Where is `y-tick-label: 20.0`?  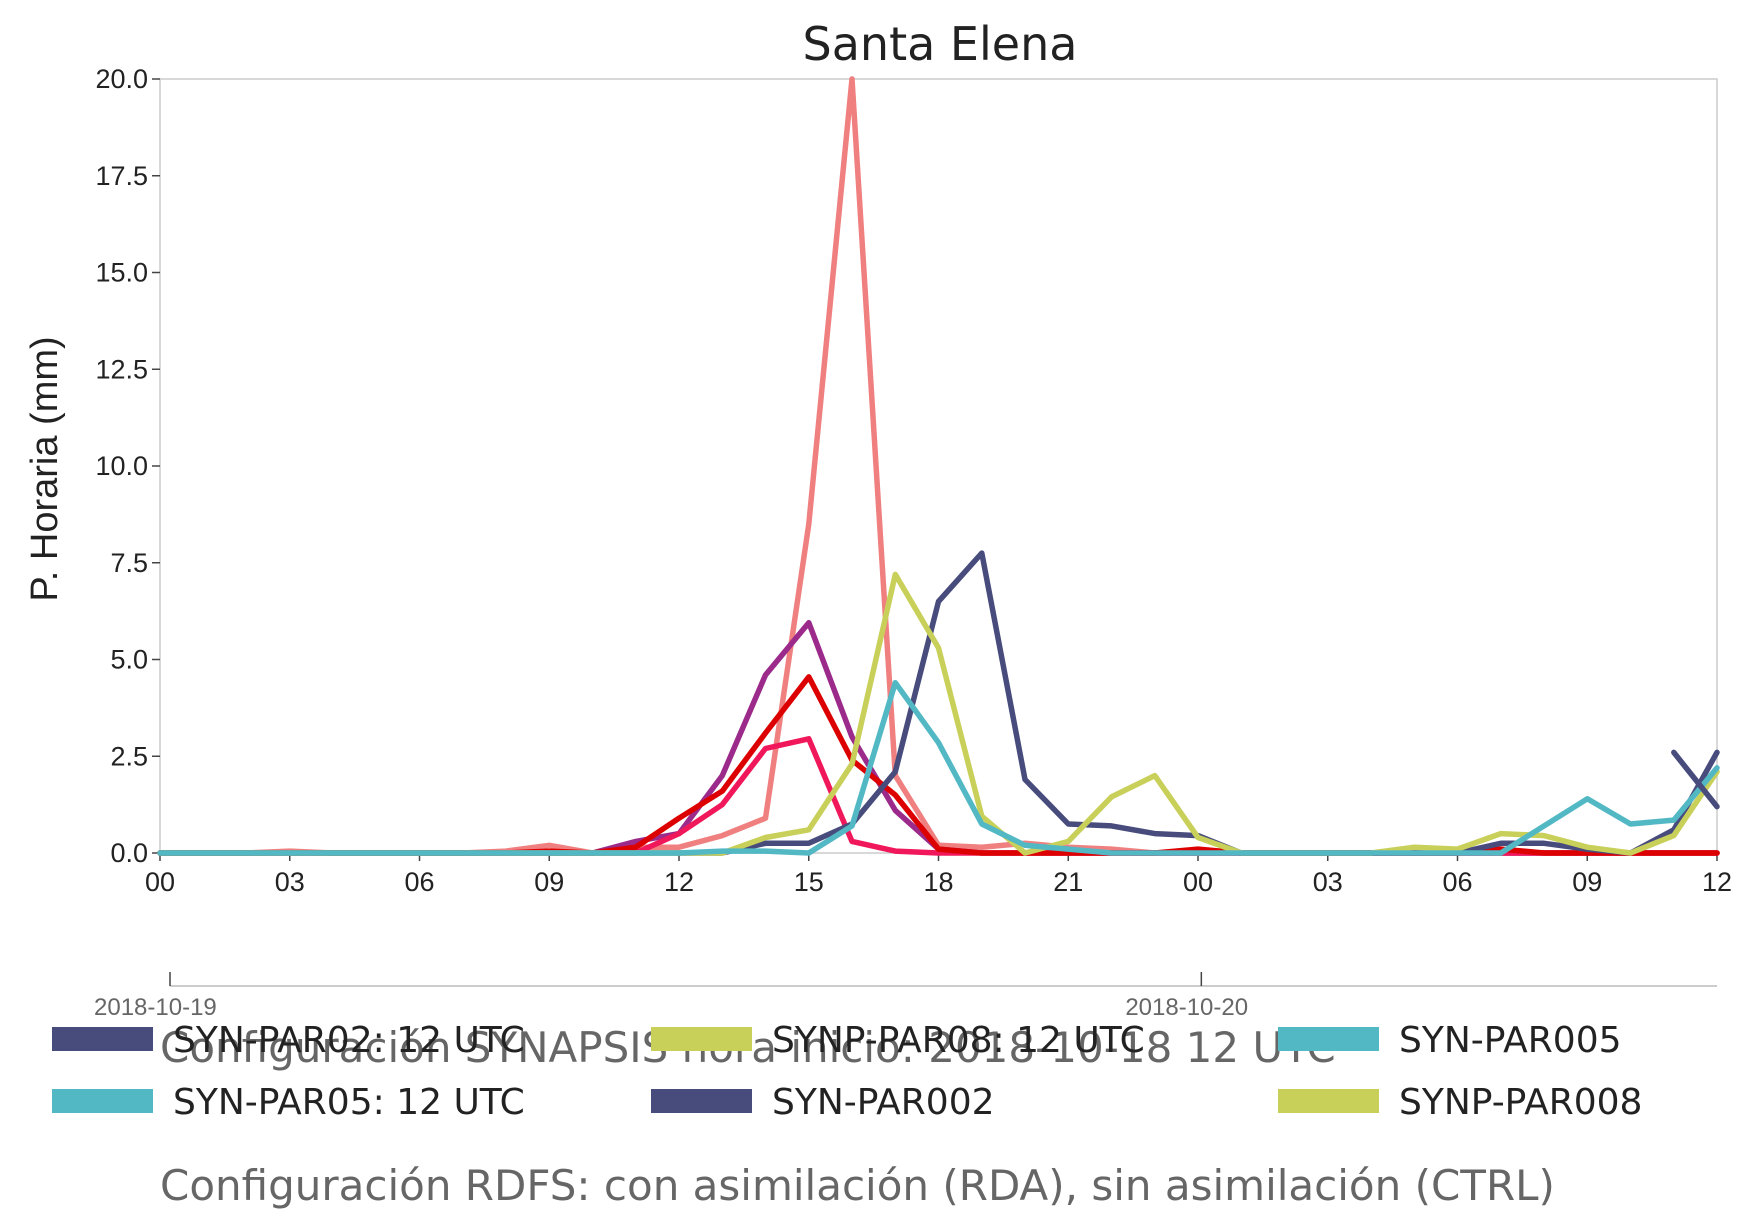 y-tick-label: 20.0 is located at coordinates (121, 79).